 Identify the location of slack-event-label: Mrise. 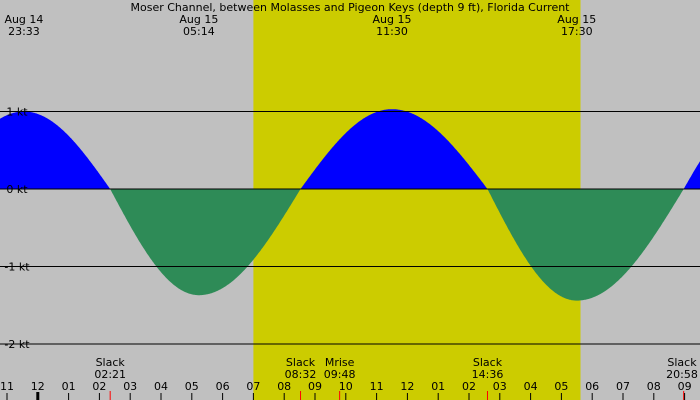
(340, 362).